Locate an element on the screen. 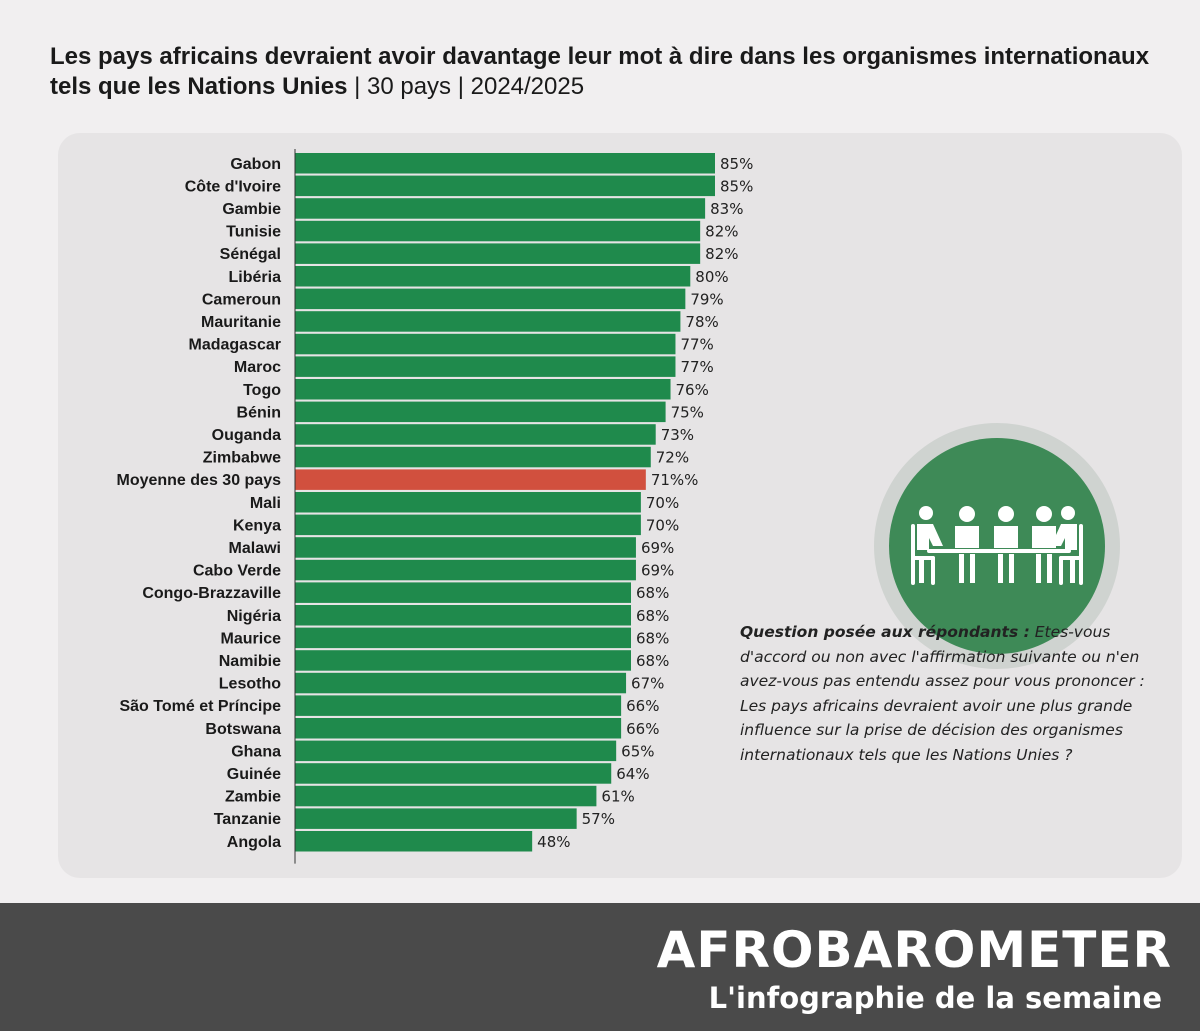 Image resolution: width=1200 pixels, height=1031 pixels. category-label-togo: Togo is located at coordinates (262, 390).